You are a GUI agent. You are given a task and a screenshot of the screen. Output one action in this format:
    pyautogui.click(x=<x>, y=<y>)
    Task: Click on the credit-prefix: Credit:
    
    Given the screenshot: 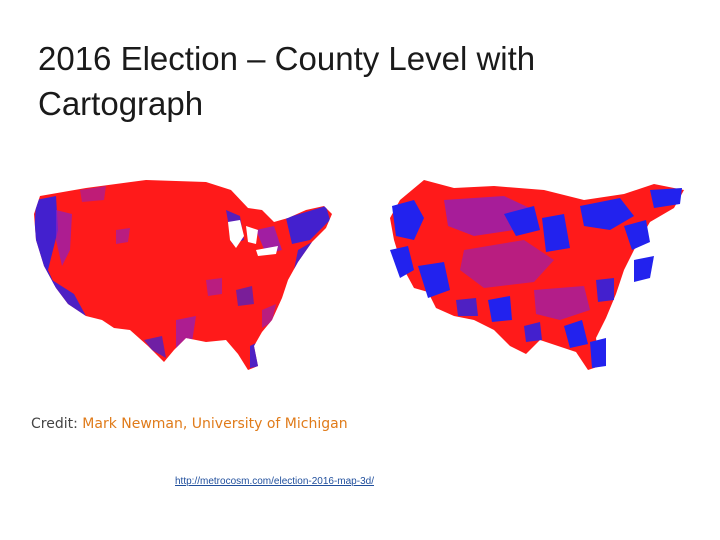 What is the action you would take?
    pyautogui.click(x=54, y=424)
    